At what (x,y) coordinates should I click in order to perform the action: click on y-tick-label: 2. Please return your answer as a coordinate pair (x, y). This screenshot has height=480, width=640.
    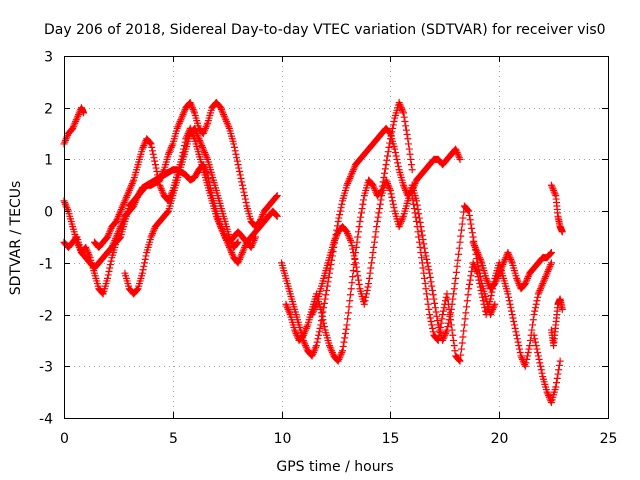
    Looking at the image, I should click on (48, 110).